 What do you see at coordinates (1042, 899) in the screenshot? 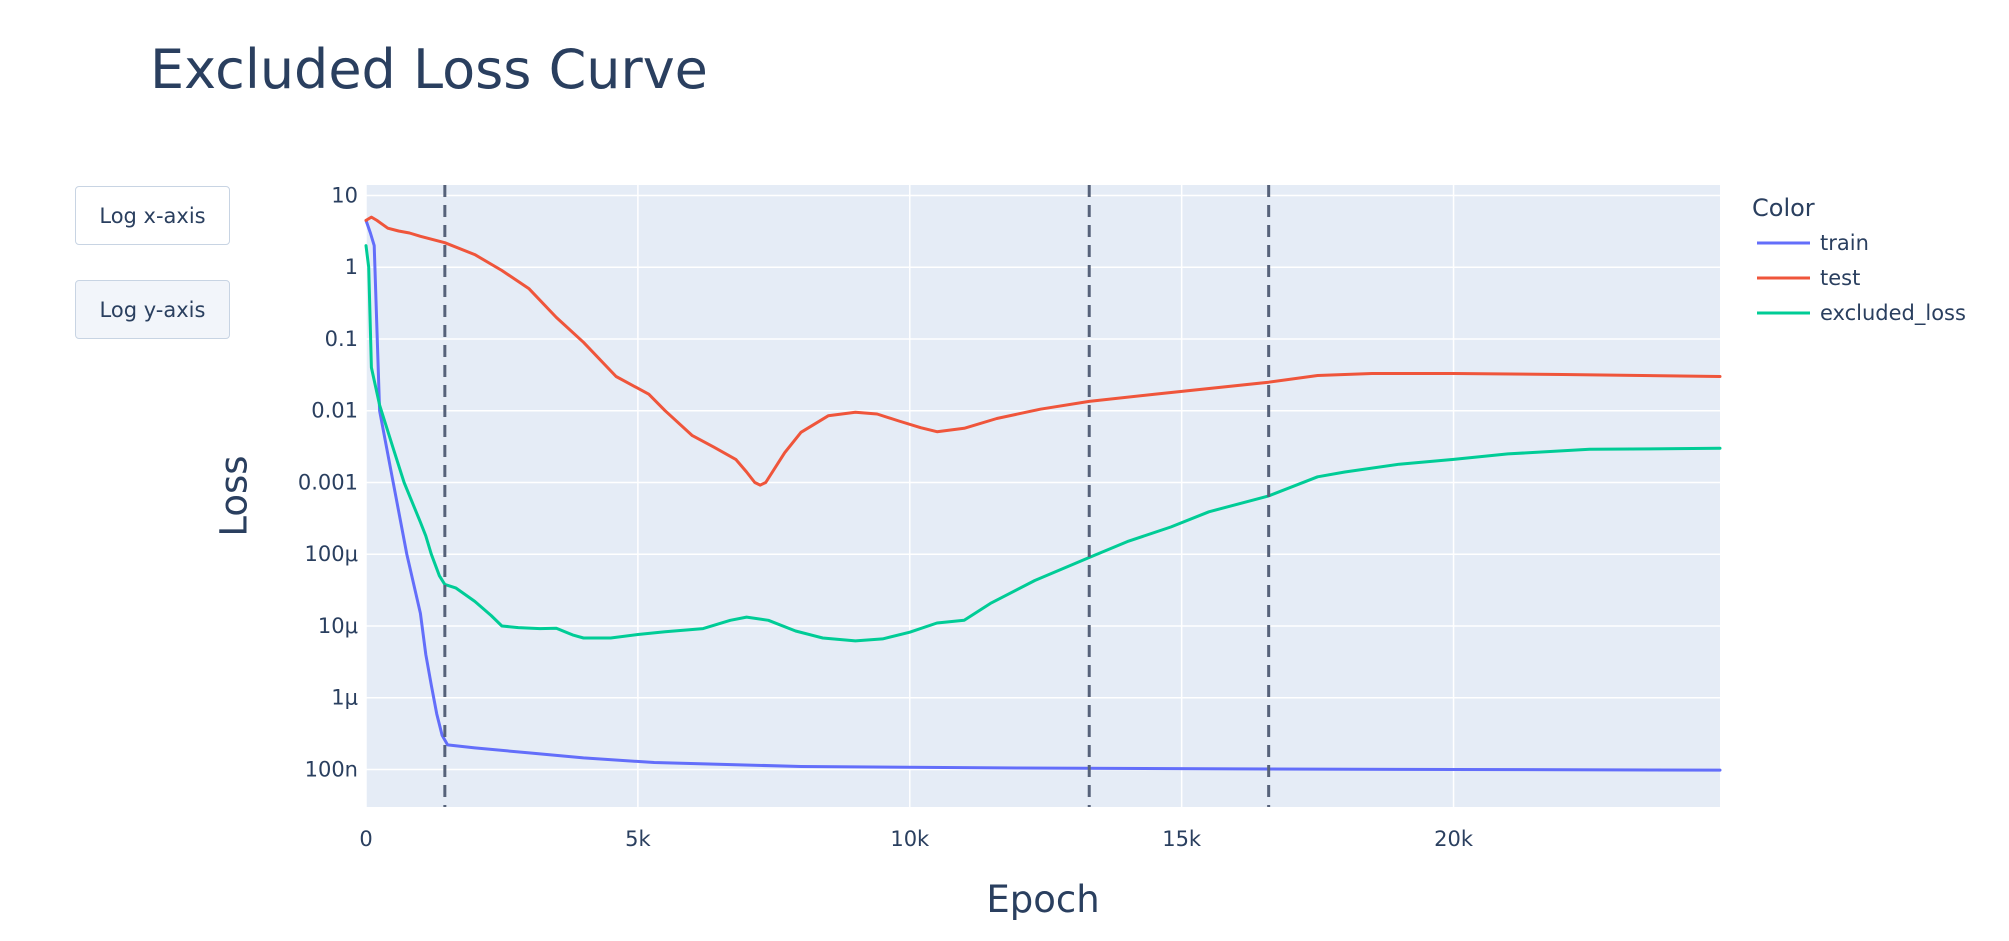
I see `x-axis-title: Epoch` at bounding box center [1042, 899].